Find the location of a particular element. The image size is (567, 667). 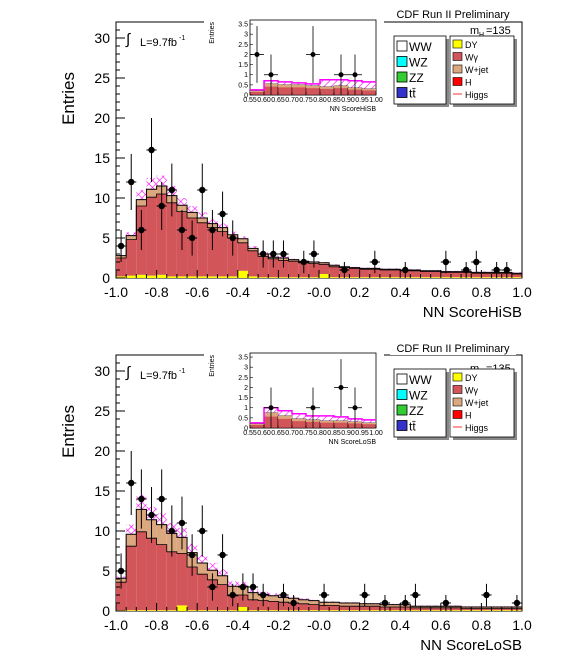

bar-W+jet-17 is located at coordinates (293, 260).